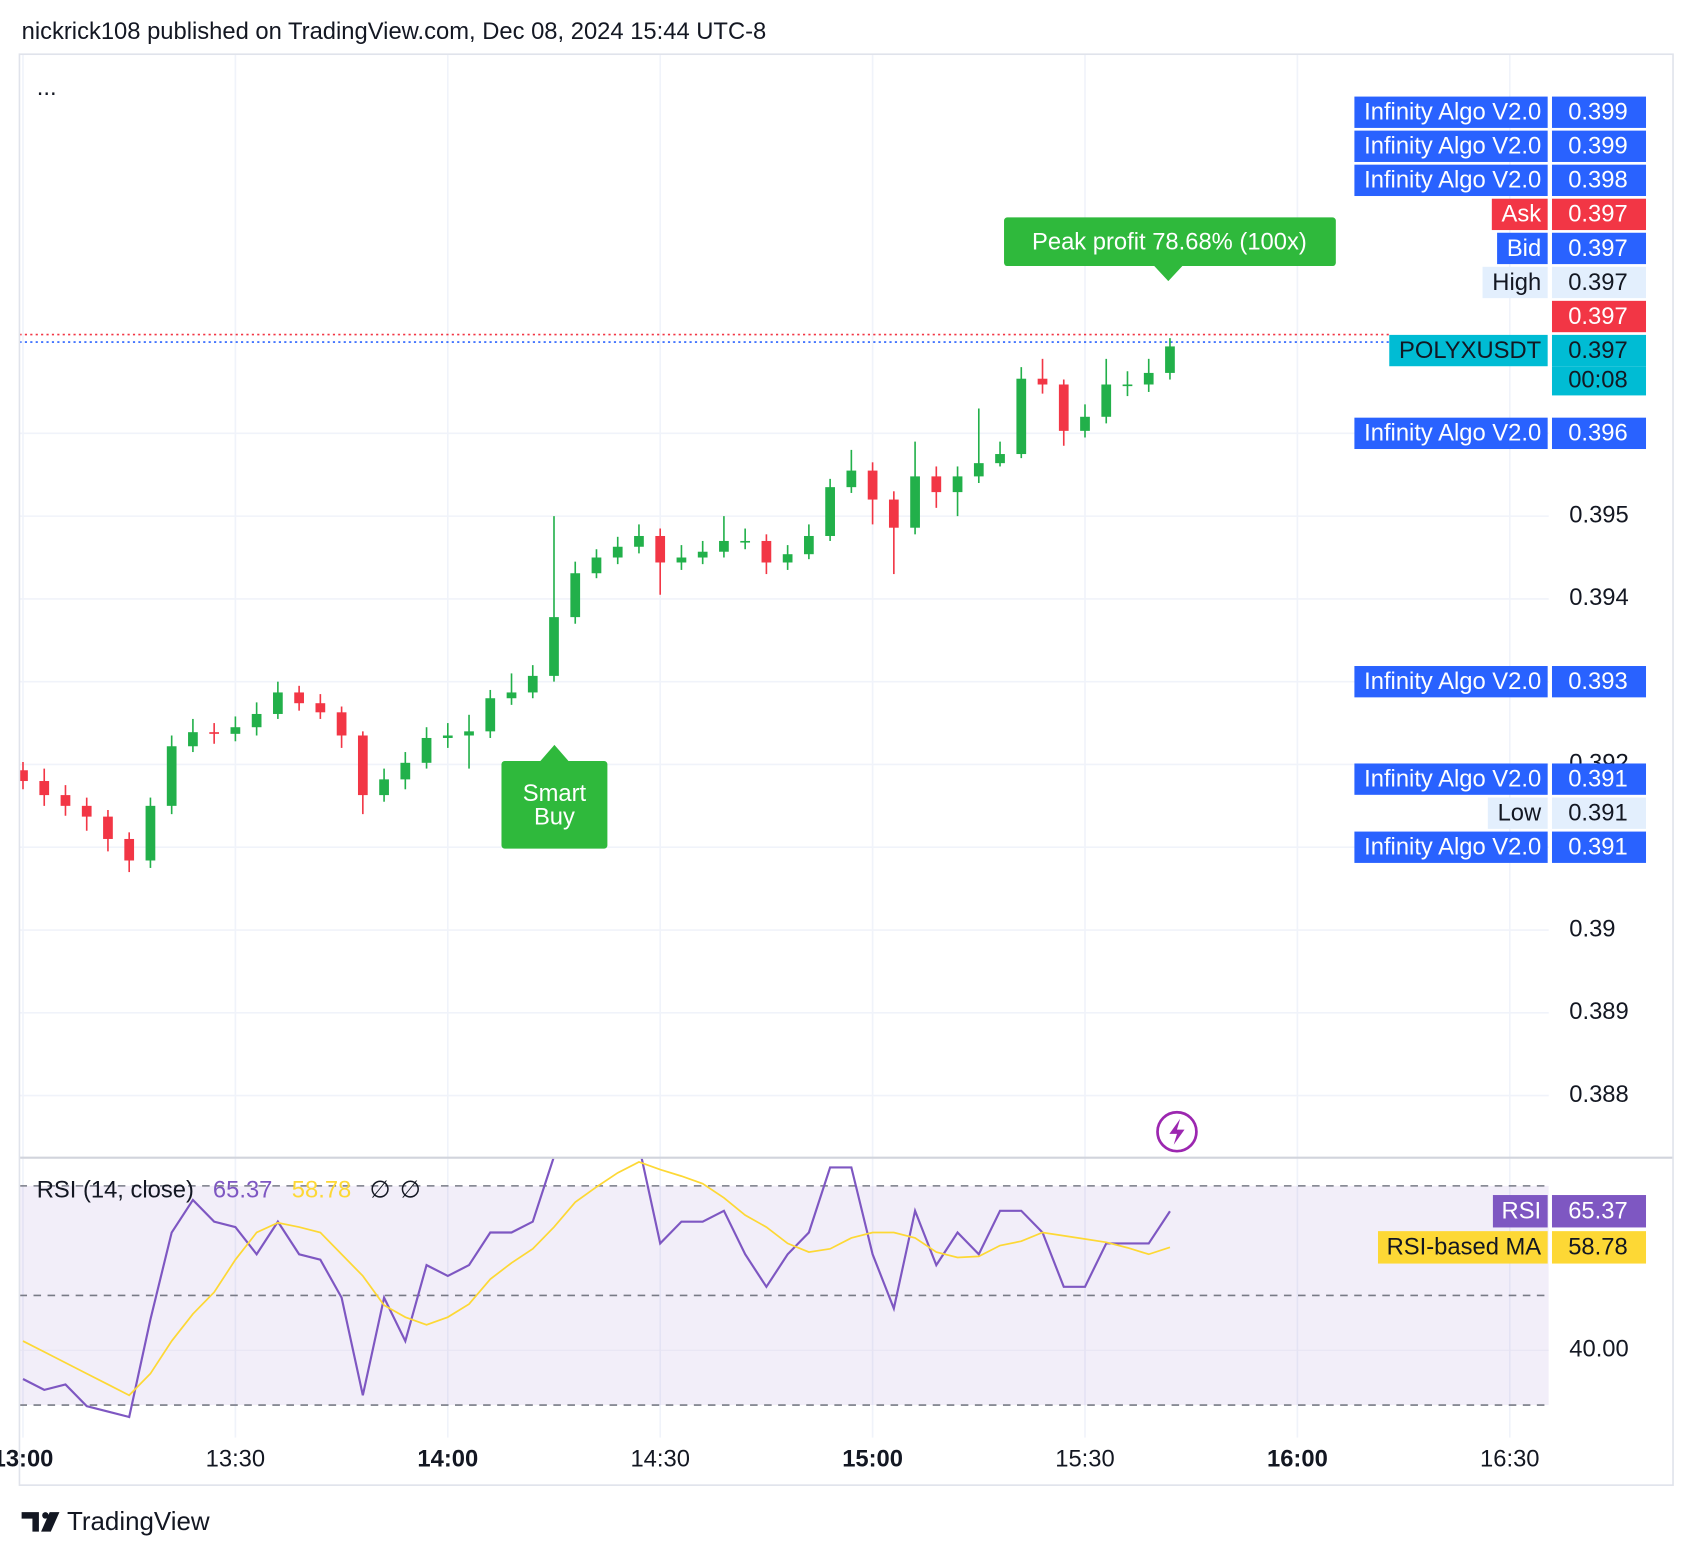  I want to click on logo-dot, so click(45, 1515).